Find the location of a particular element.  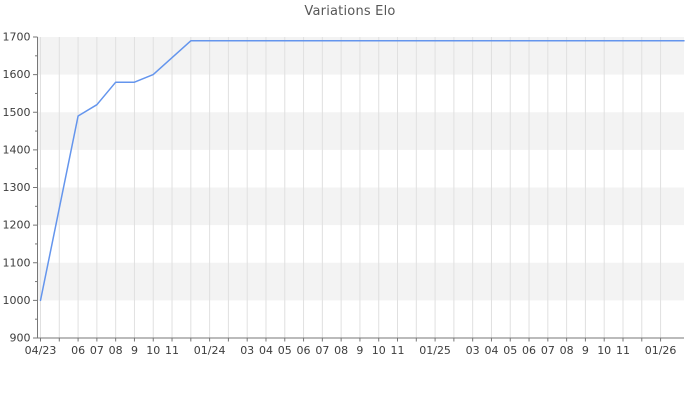

y-tick-label: 1400 is located at coordinates (17, 149).